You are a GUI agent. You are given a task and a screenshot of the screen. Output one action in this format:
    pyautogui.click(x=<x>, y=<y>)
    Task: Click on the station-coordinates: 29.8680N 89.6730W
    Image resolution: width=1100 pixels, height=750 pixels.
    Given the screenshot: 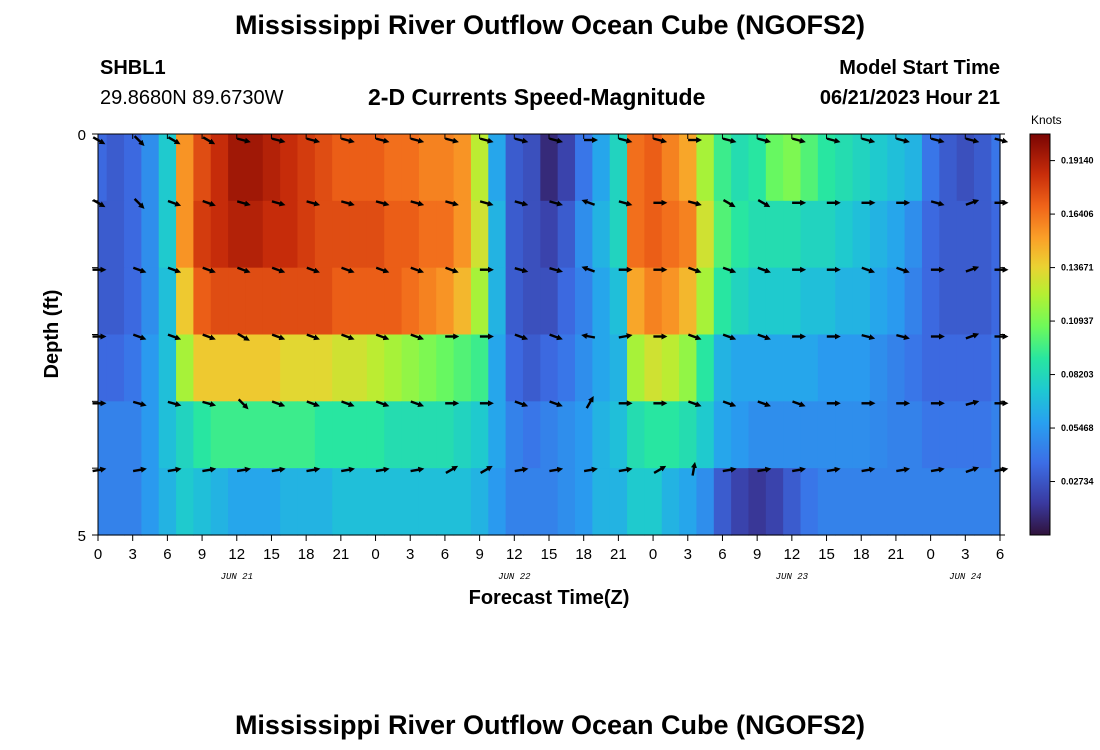 What is the action you would take?
    pyautogui.click(x=192, y=98)
    